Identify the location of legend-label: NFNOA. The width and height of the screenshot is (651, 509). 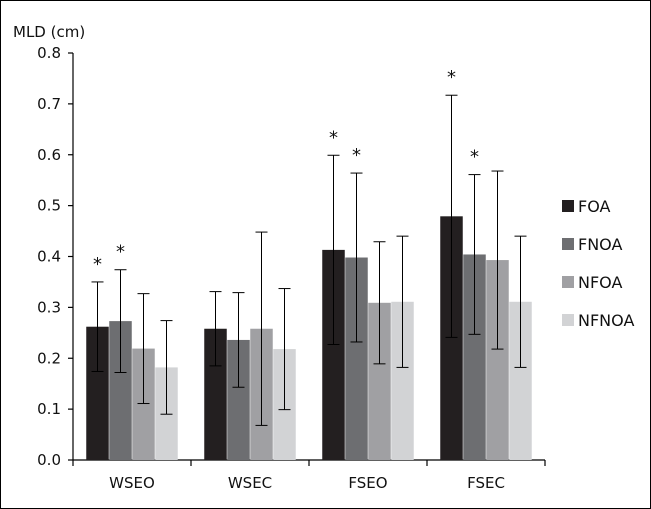
(606, 320).